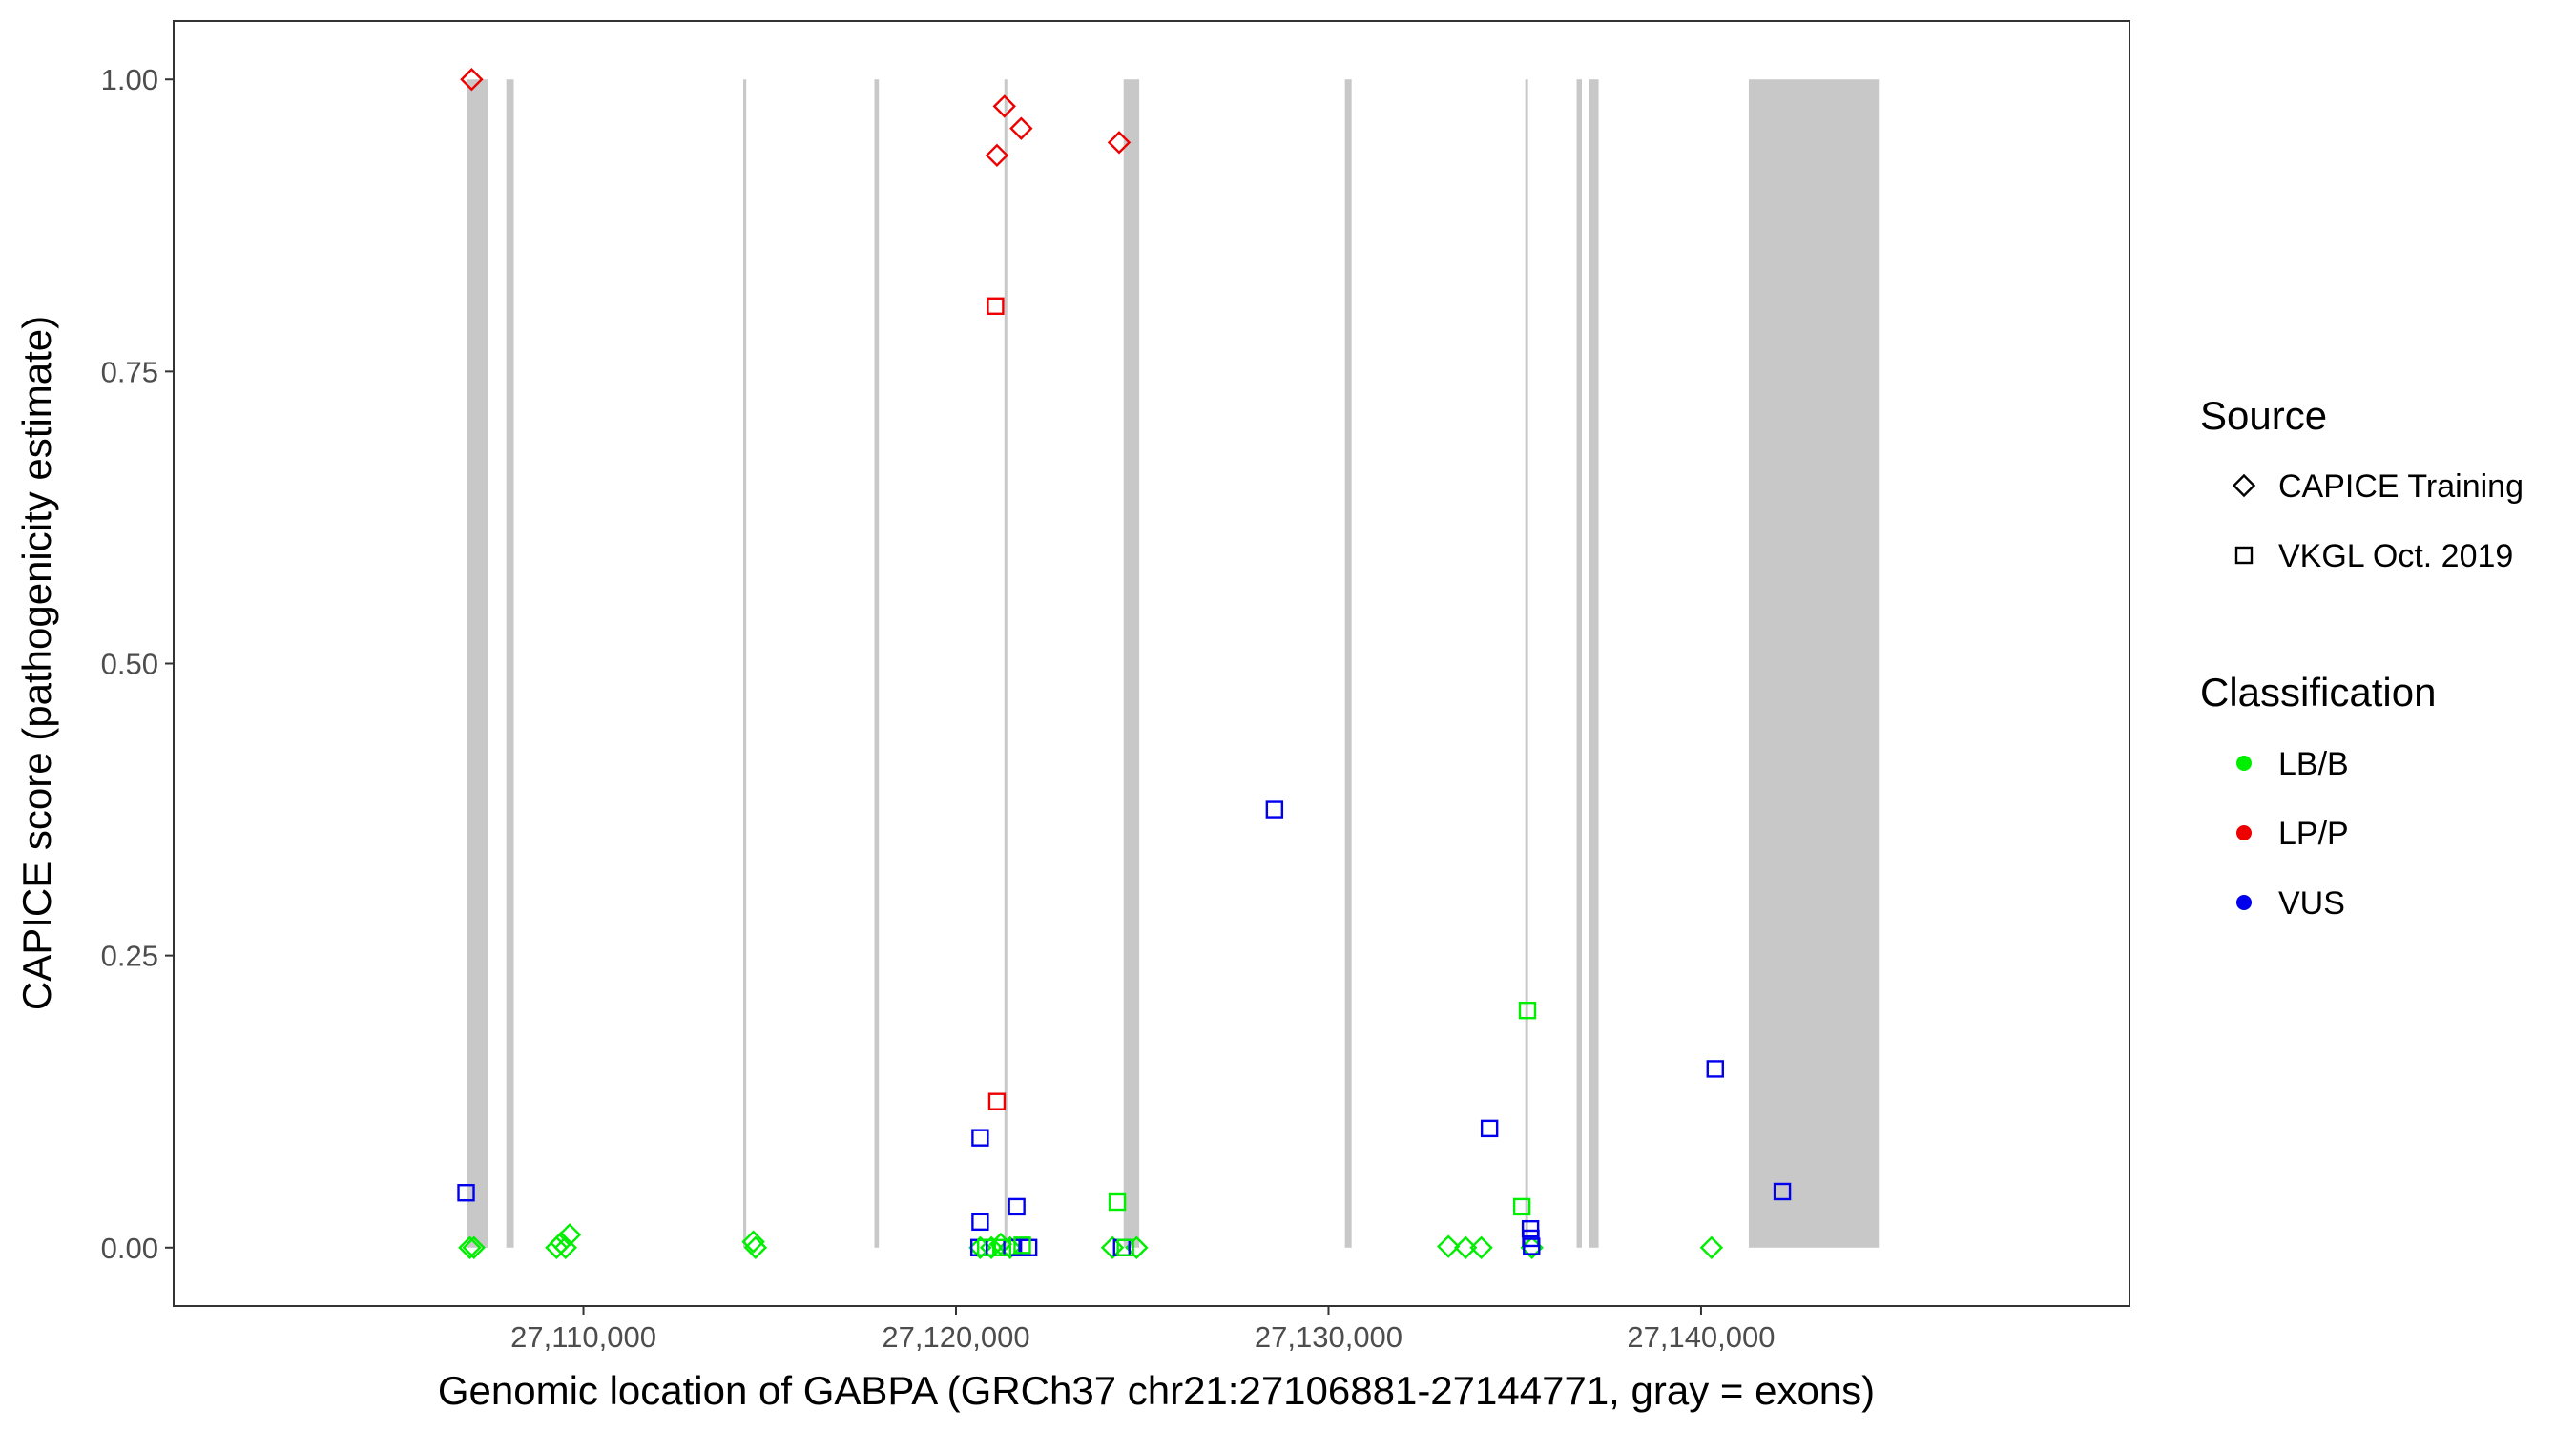  I want to click on legend-key-diamond, so click(2244, 485).